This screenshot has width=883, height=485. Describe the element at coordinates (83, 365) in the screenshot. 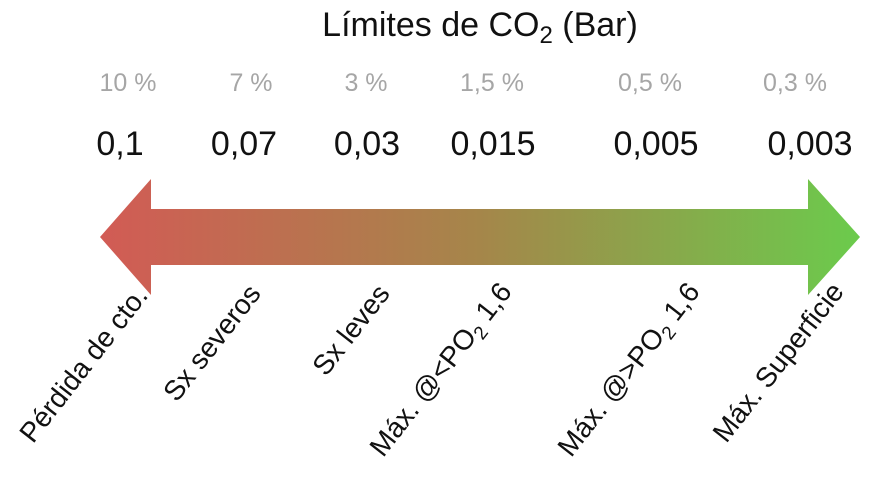

I see `level-label: Pérdida de cto.` at that location.